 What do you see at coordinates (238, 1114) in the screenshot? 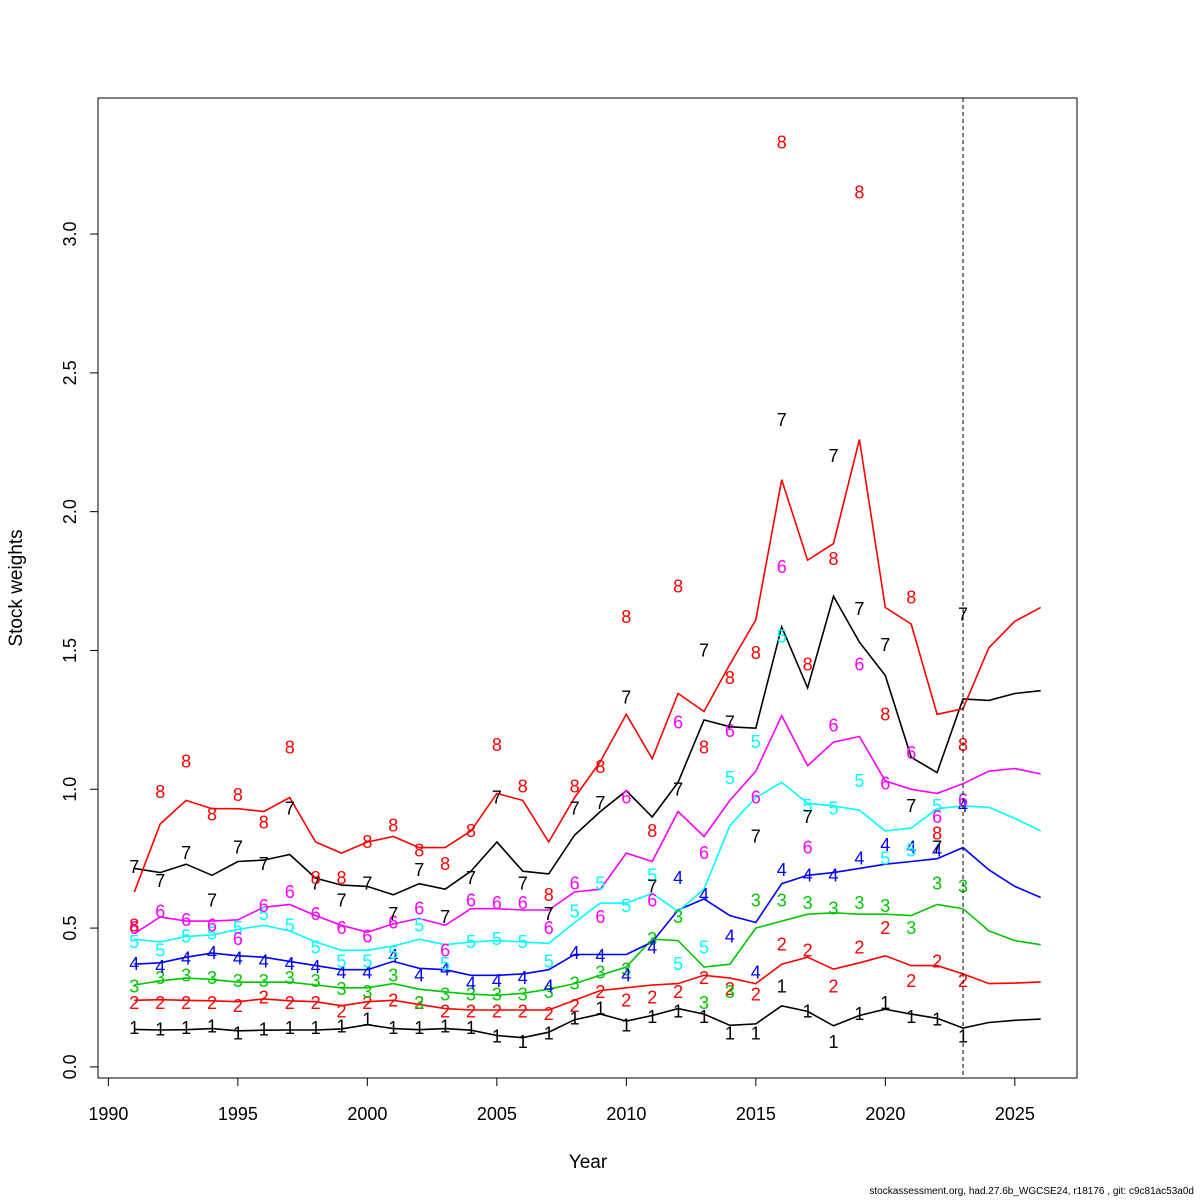
I see `x-tick-label: 1995` at bounding box center [238, 1114].